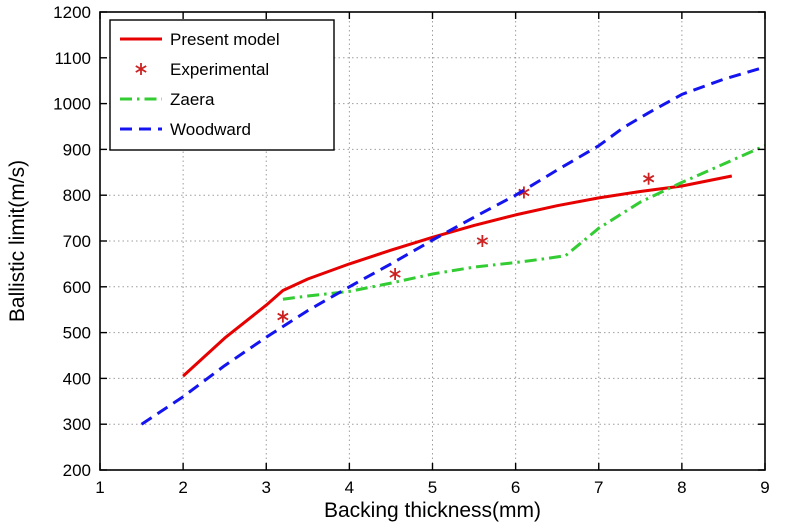 The height and width of the screenshot is (530, 808). I want to click on y-tick-label: 700, so click(77, 241).